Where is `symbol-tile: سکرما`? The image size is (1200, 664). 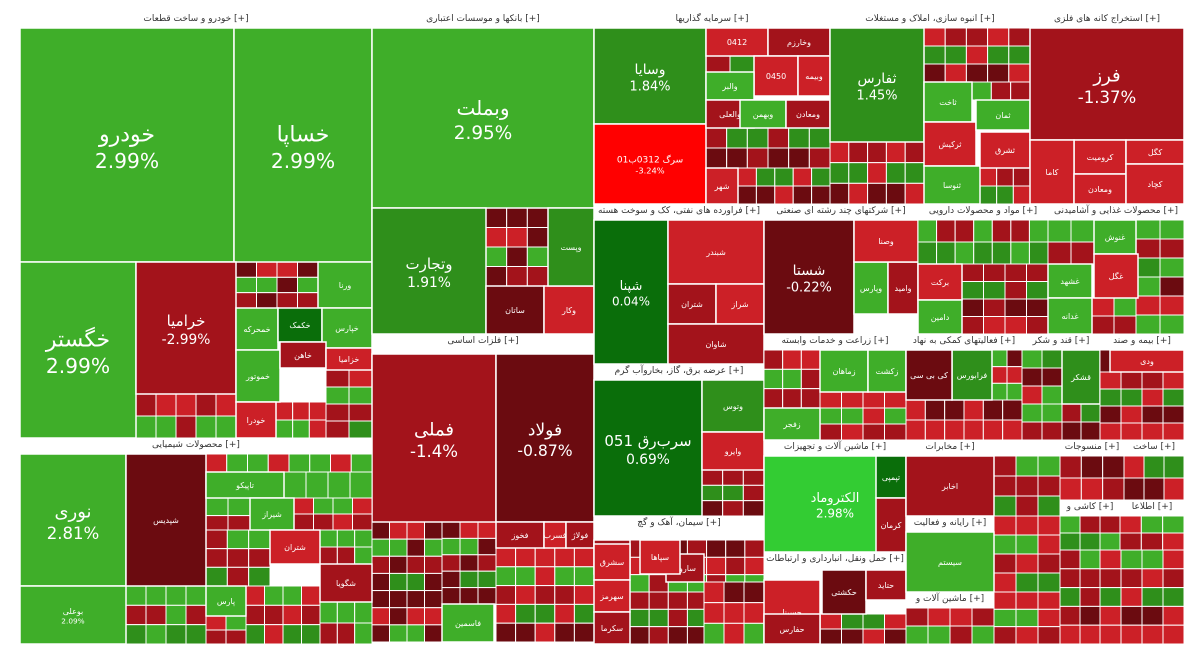
symbol-tile: سکرما is located at coordinates (612, 628).